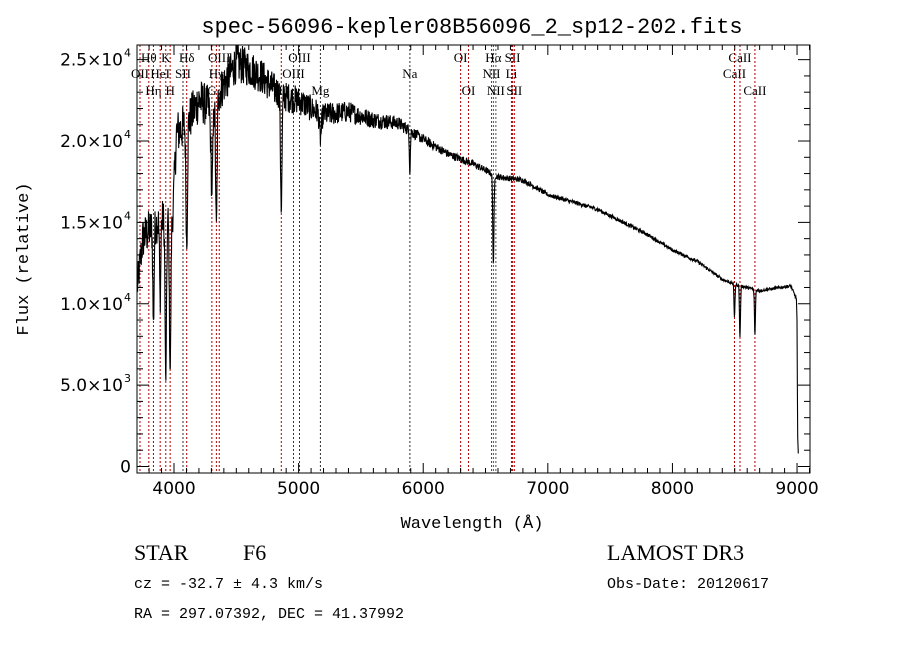 The width and height of the screenshot is (900, 649). Describe the element at coordinates (493, 57) in the screenshot. I see `spectral-line-label: Hα` at that location.